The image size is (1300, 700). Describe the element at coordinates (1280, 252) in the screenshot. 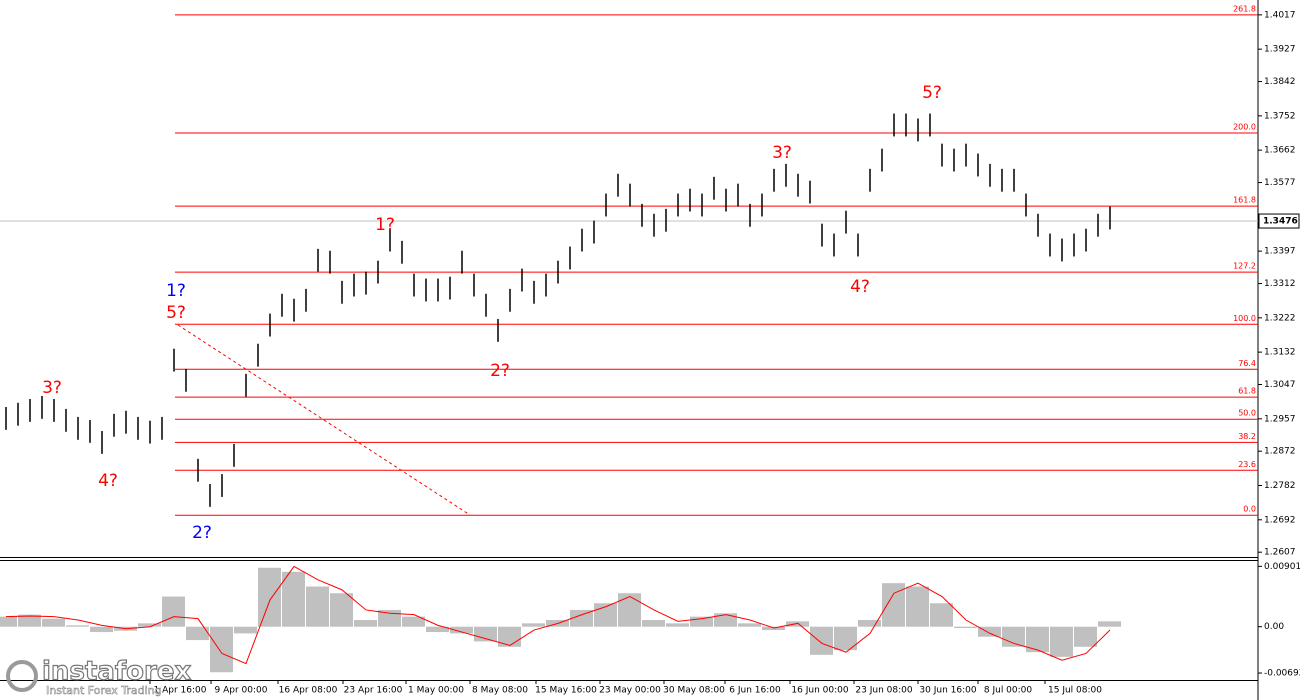

I see `y-tick-label: 1.3397` at that location.